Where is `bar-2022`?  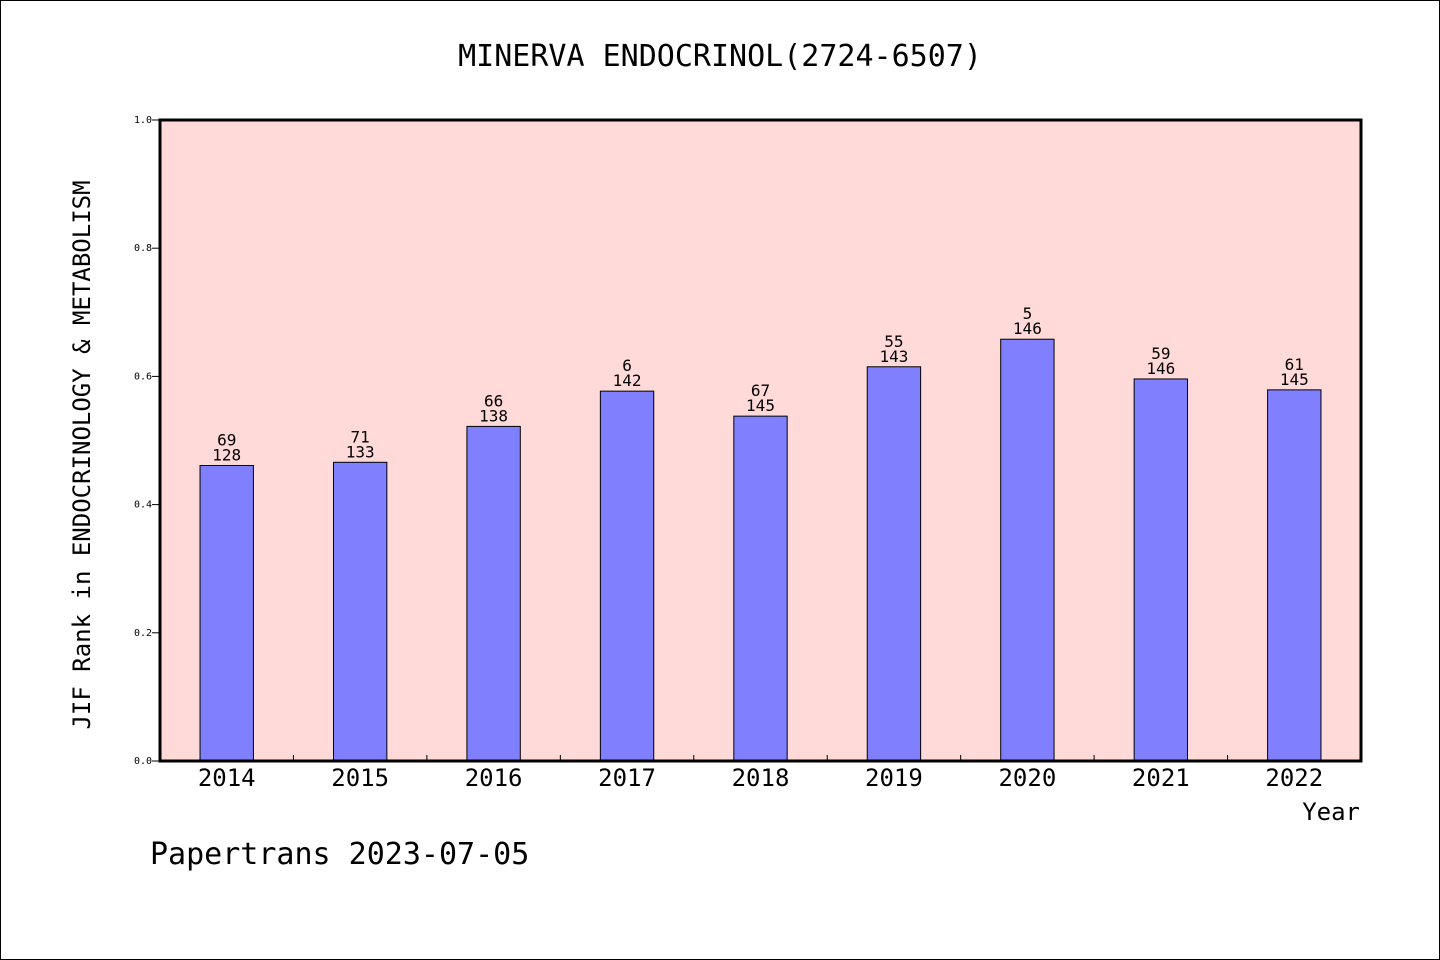 bar-2022 is located at coordinates (1294, 575).